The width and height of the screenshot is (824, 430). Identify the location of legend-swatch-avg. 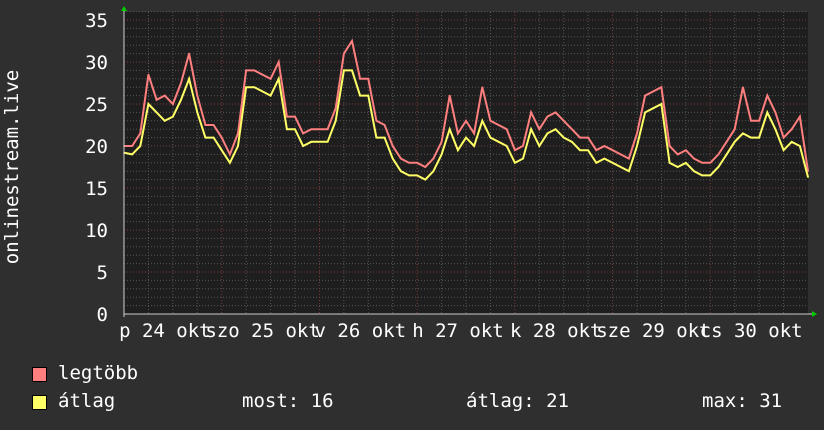
(39, 402).